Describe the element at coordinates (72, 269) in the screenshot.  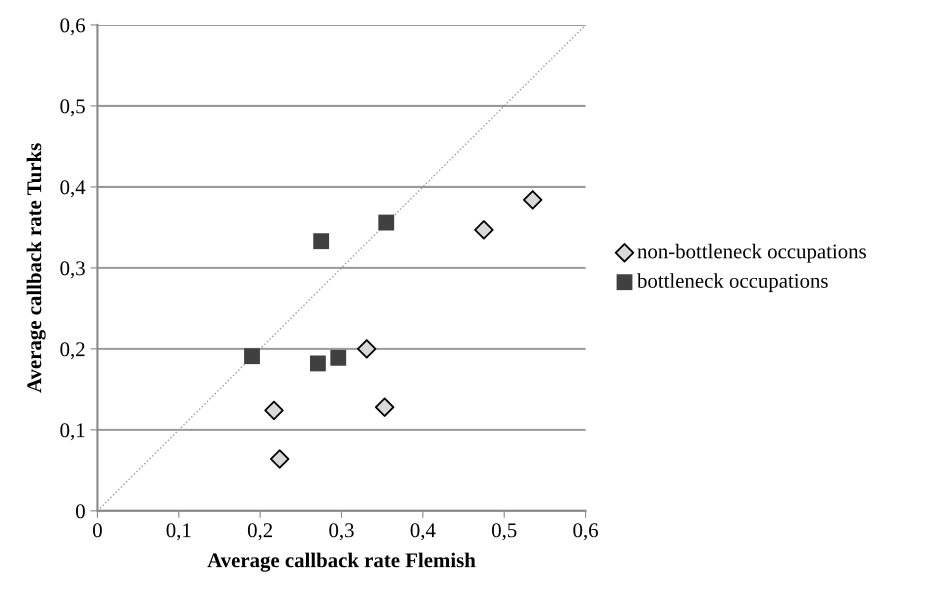
I see `y-tick-label: 0,3` at that location.